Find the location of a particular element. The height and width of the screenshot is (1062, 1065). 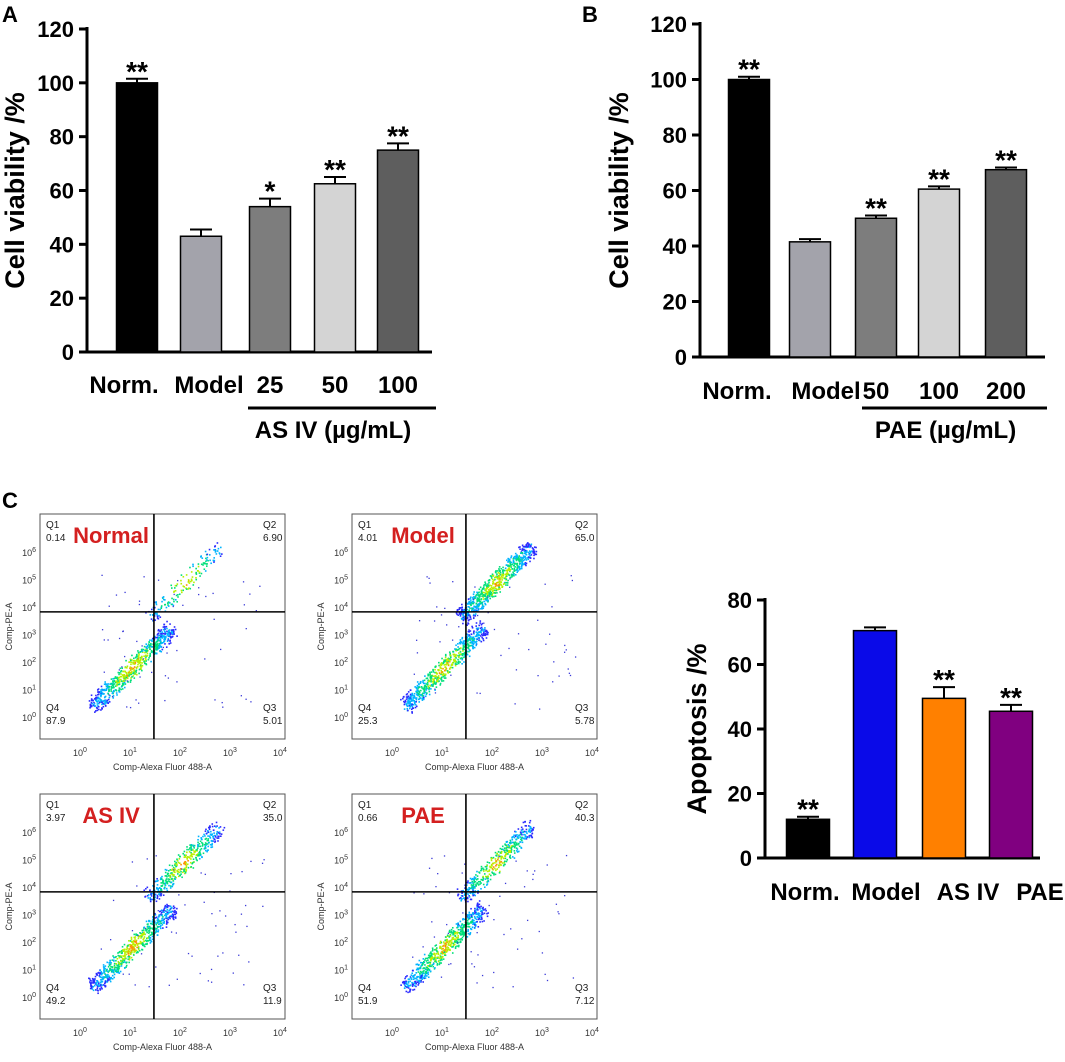

flow-plot-title: Normal is located at coordinates (111, 535).